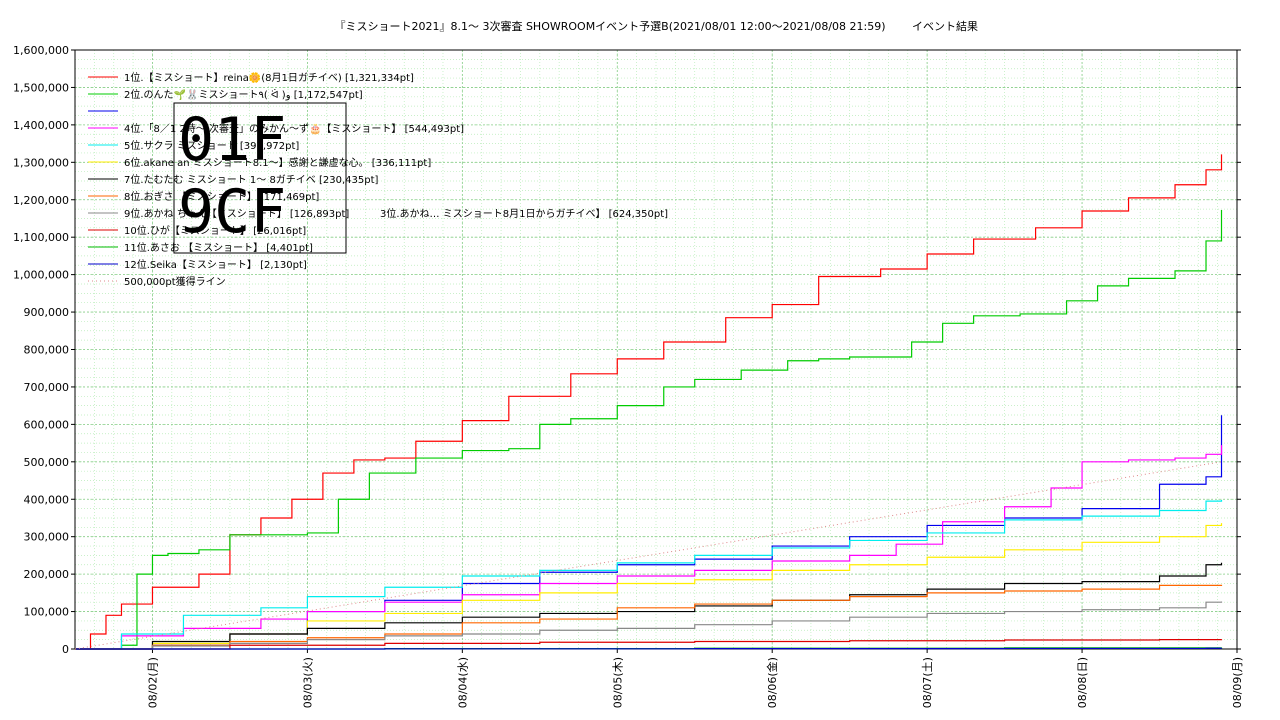  I want to click on glyph-box, so click(260, 178).